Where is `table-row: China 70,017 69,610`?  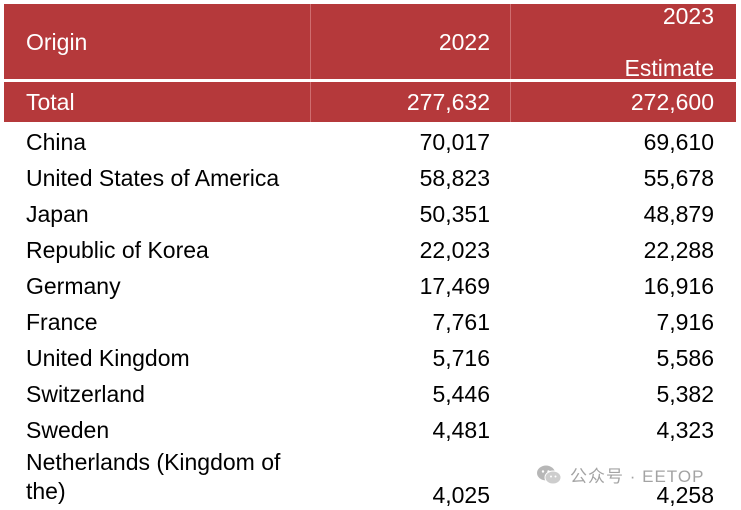 table-row: China 70,017 69,610 is located at coordinates (370, 142).